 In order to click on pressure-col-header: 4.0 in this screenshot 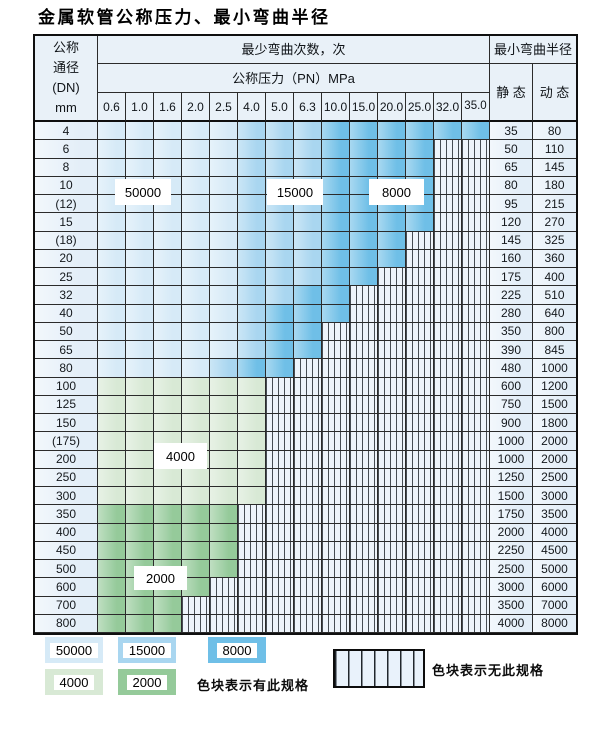, I will do `click(252, 107)`.